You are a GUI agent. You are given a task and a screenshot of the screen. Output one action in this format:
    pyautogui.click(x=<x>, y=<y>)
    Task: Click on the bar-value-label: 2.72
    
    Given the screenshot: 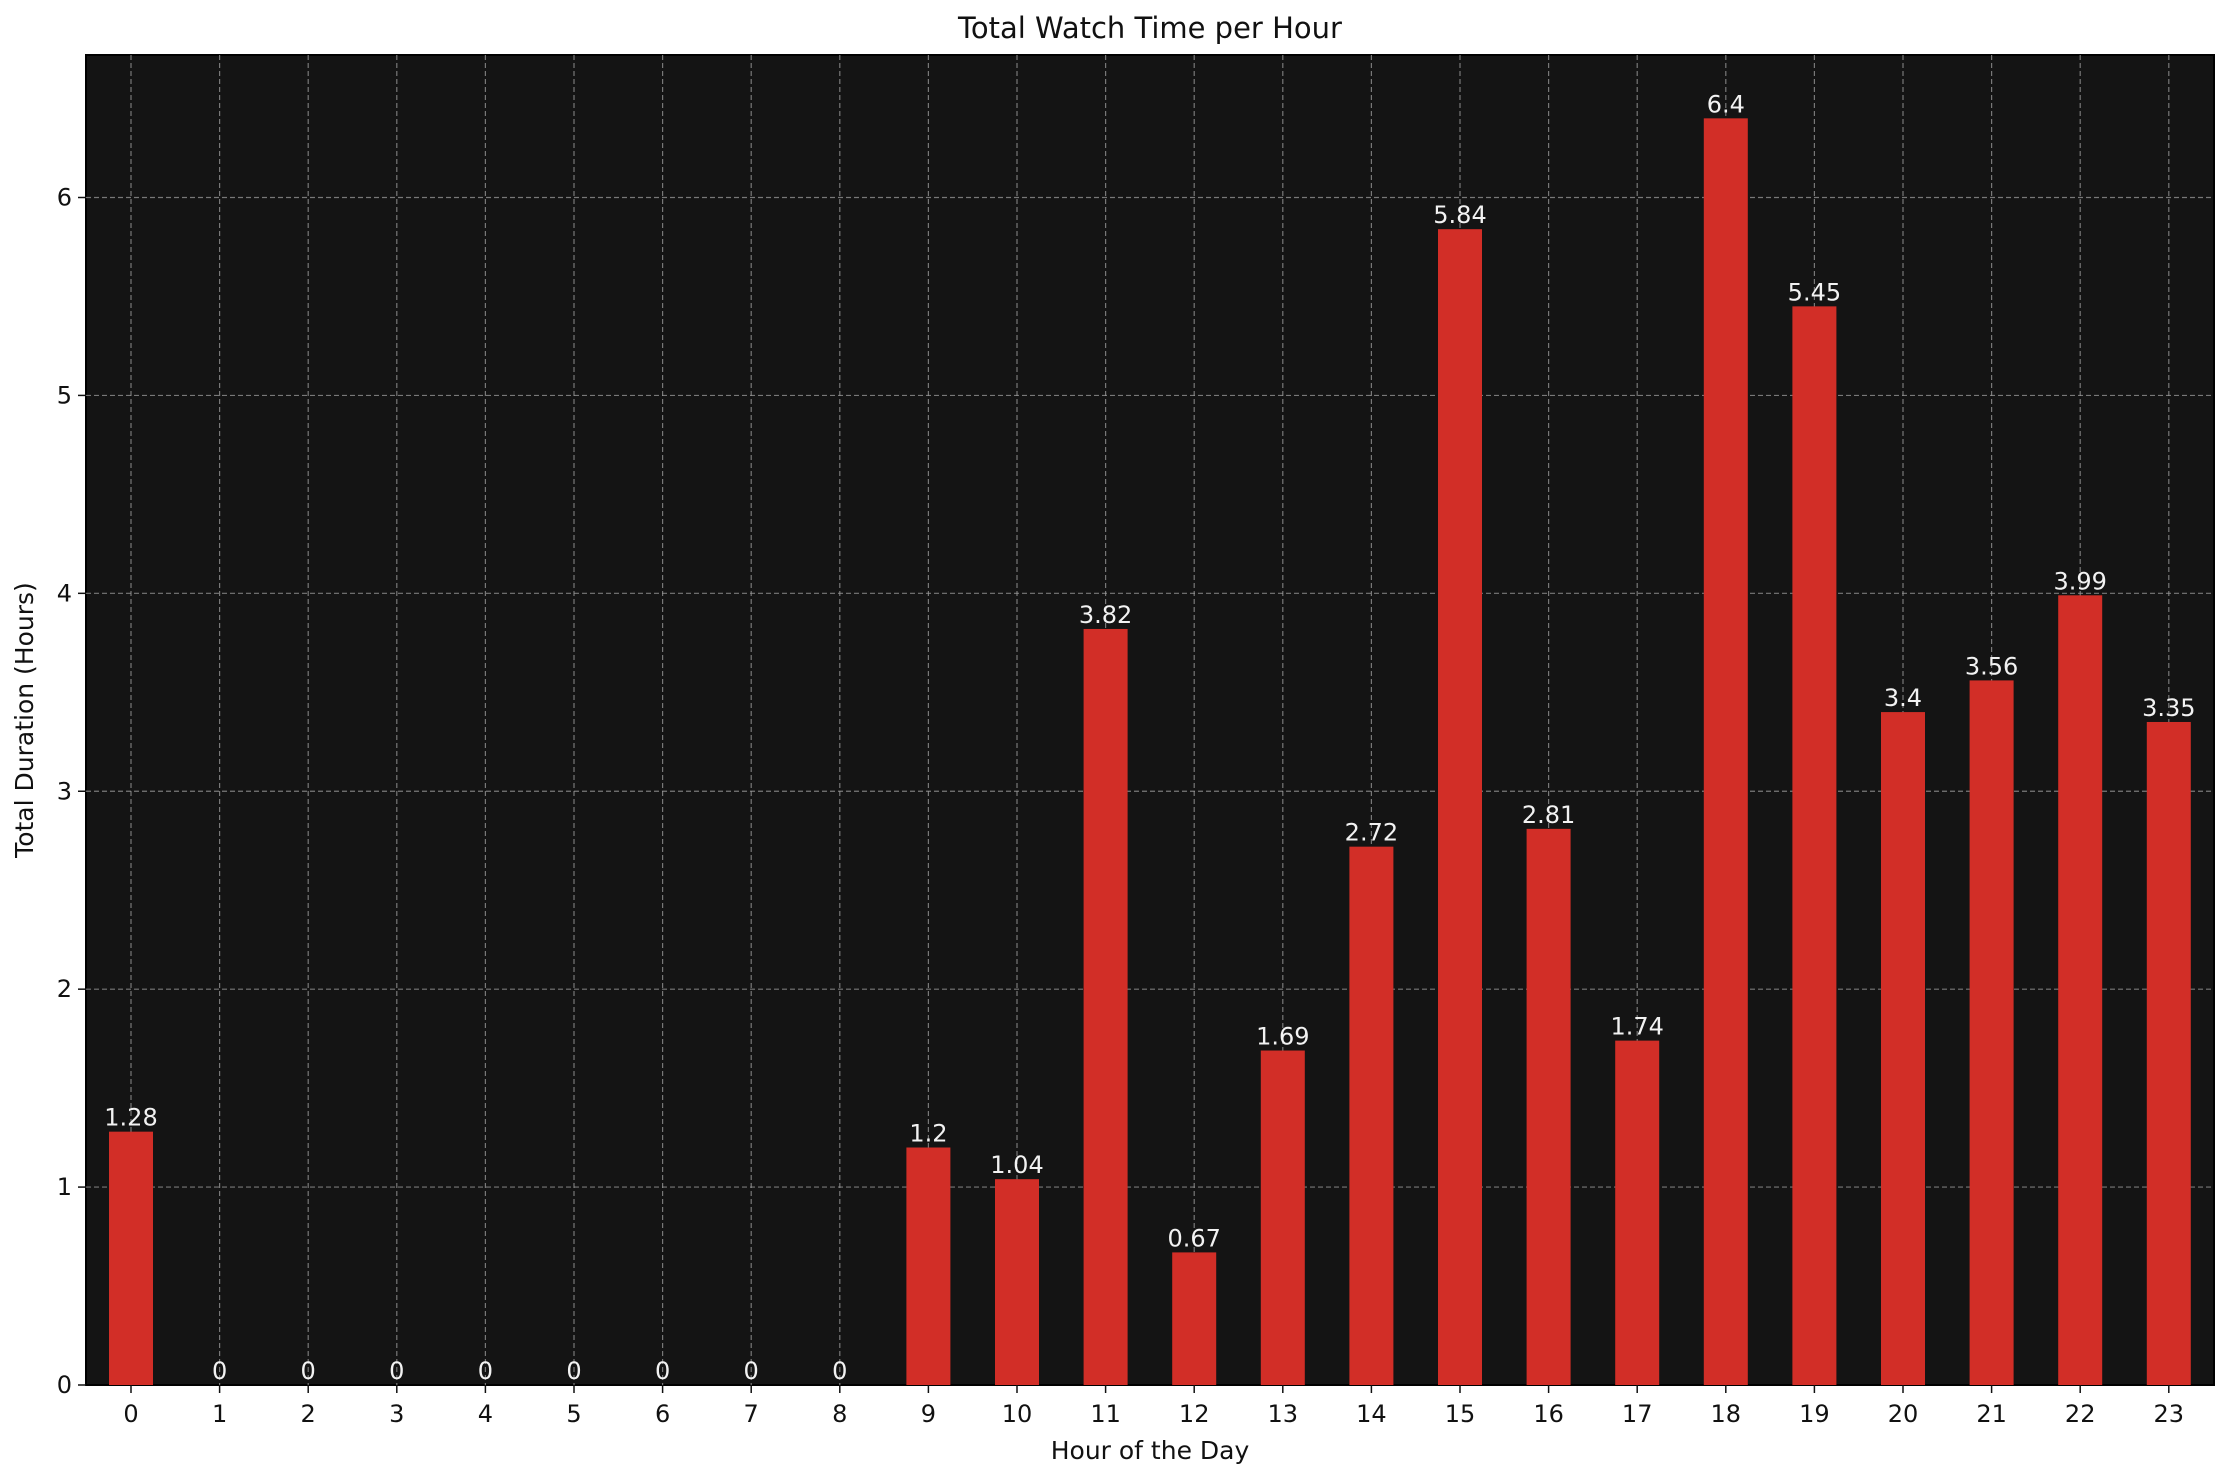 What is the action you would take?
    pyautogui.click(x=1371, y=833)
    